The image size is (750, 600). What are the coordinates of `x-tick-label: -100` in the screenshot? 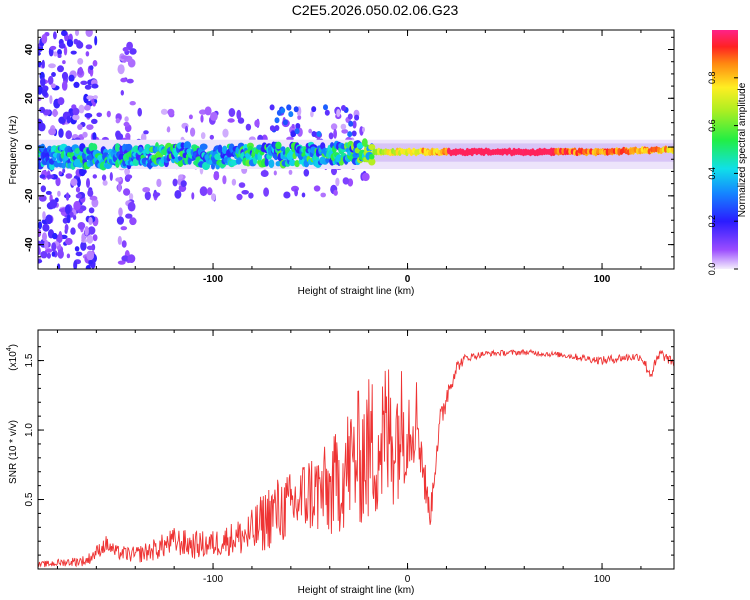 It's located at (213, 279).